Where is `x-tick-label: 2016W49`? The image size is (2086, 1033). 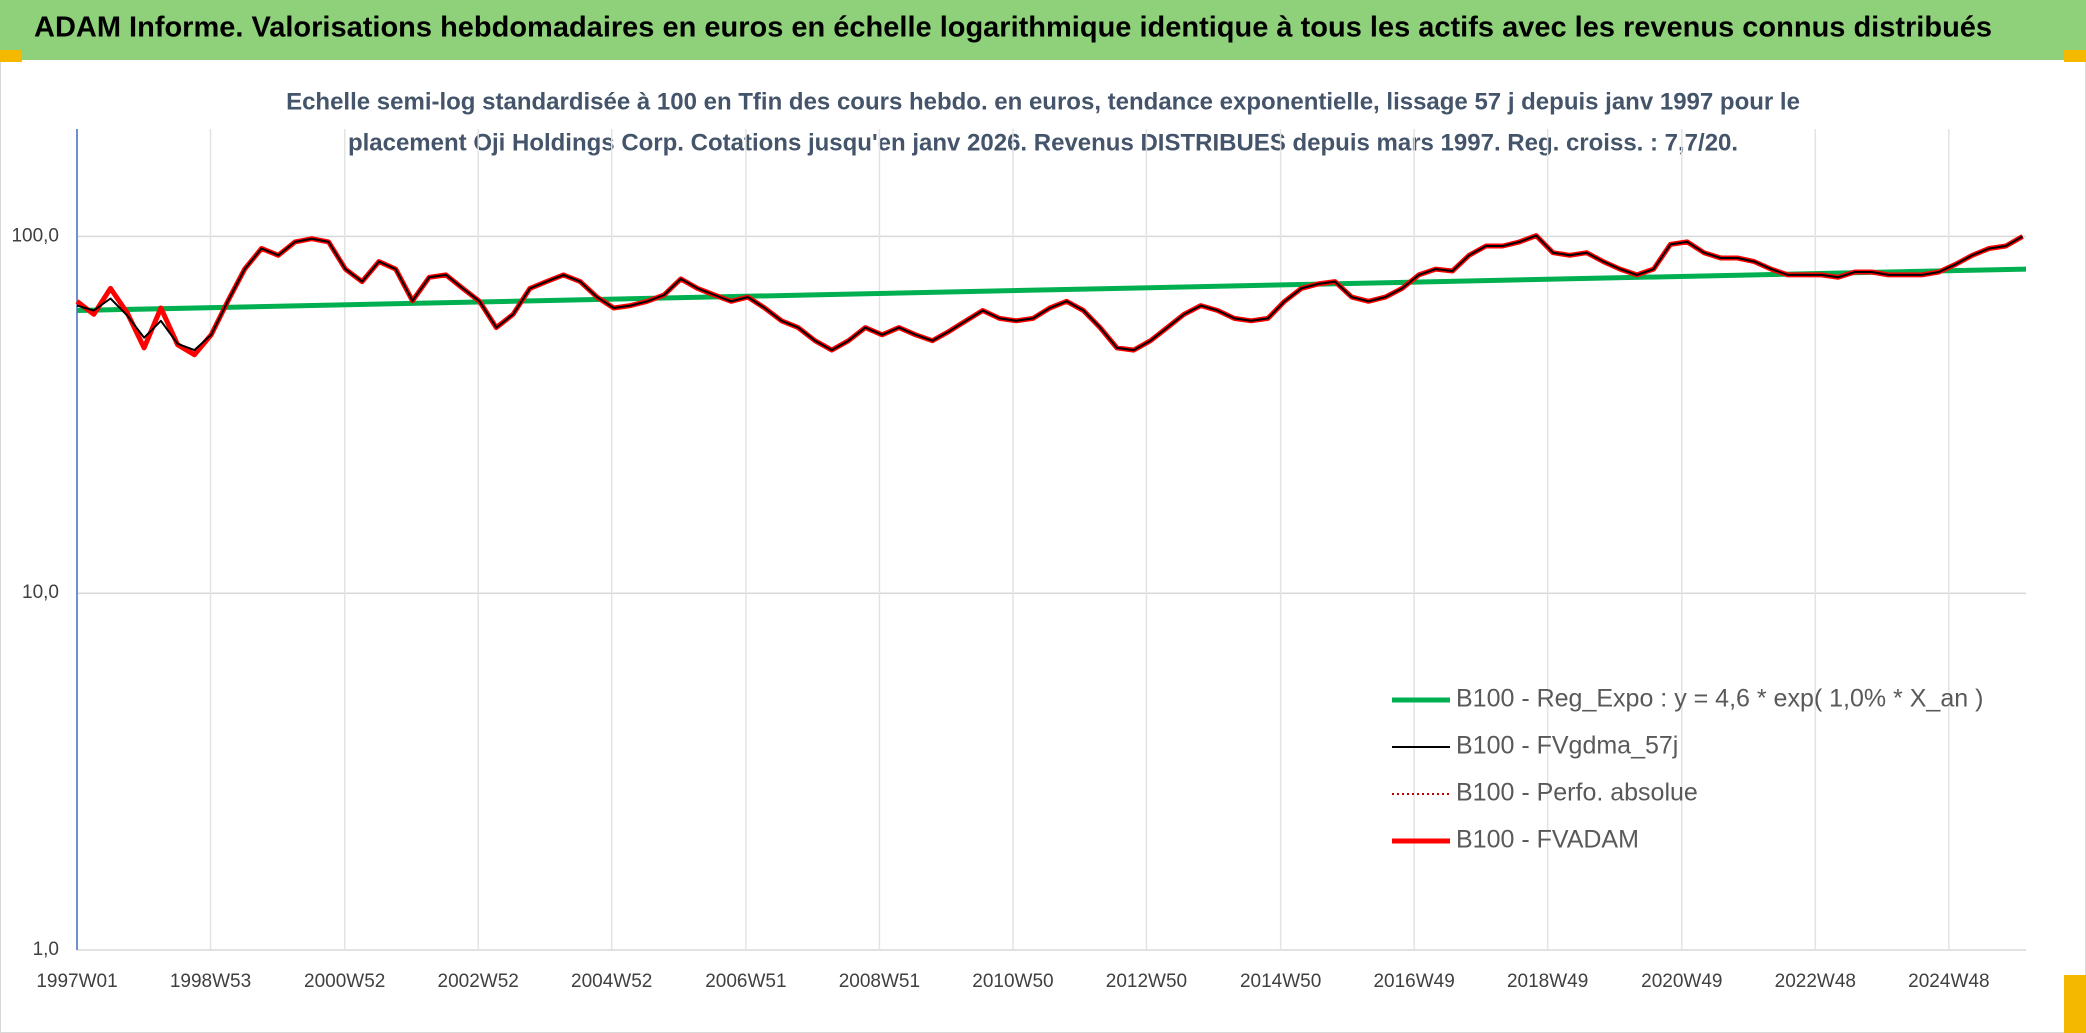 x-tick-label: 2016W49 is located at coordinates (1413, 981).